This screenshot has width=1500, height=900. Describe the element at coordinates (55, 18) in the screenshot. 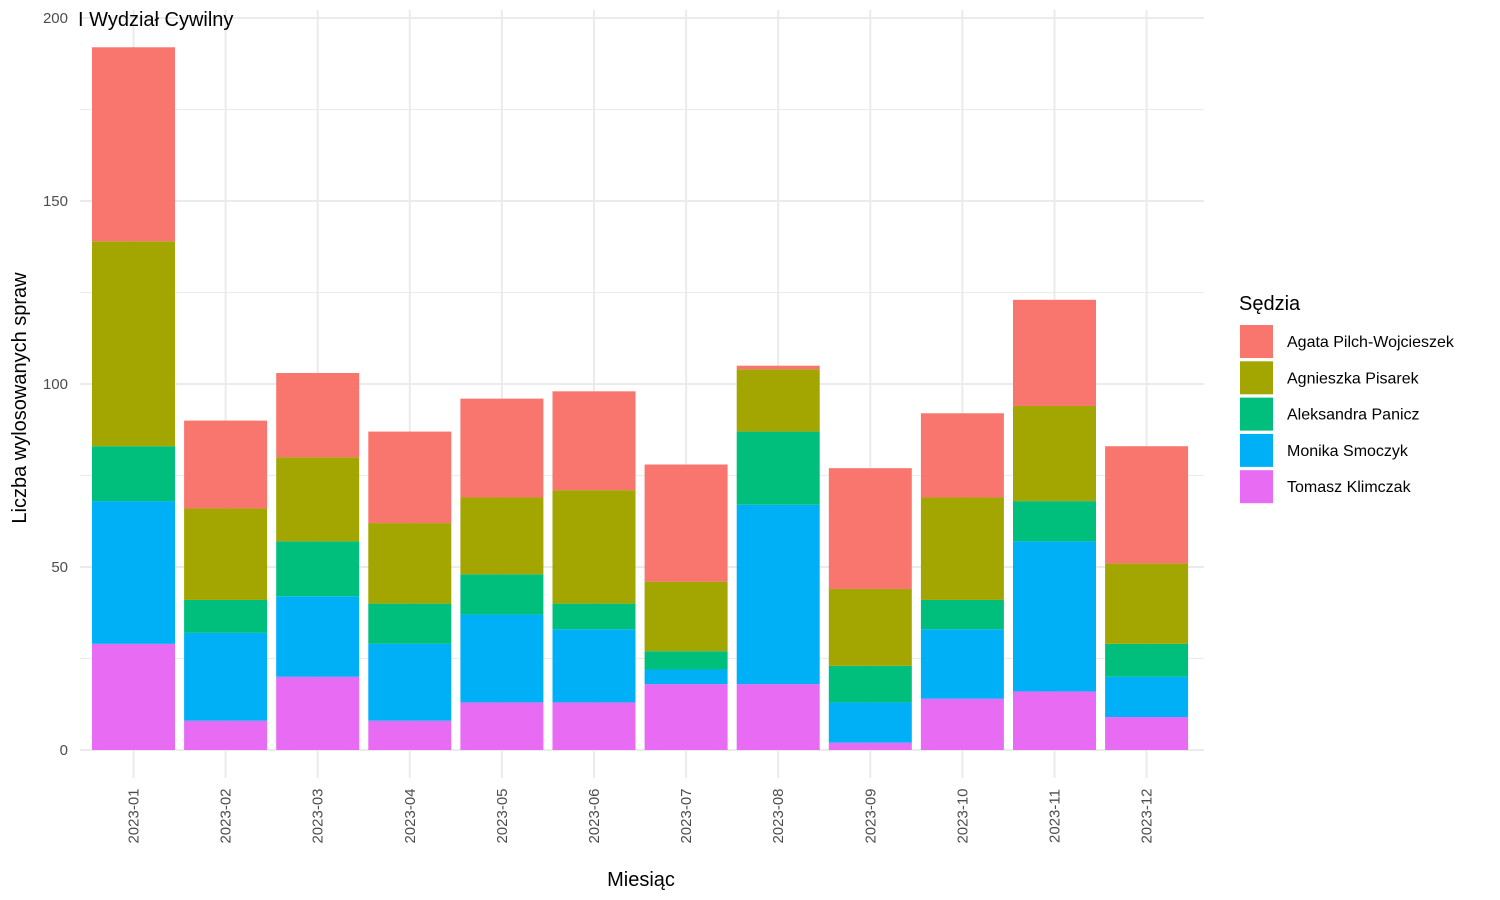

I see `y-tick-label: 200` at that location.